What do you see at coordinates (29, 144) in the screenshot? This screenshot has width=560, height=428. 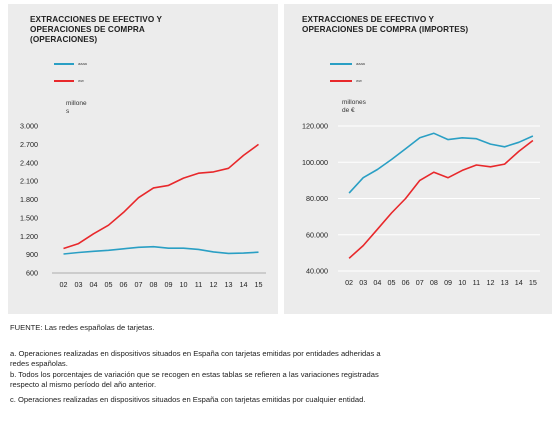 I see `y-tick-label: 2.700` at bounding box center [29, 144].